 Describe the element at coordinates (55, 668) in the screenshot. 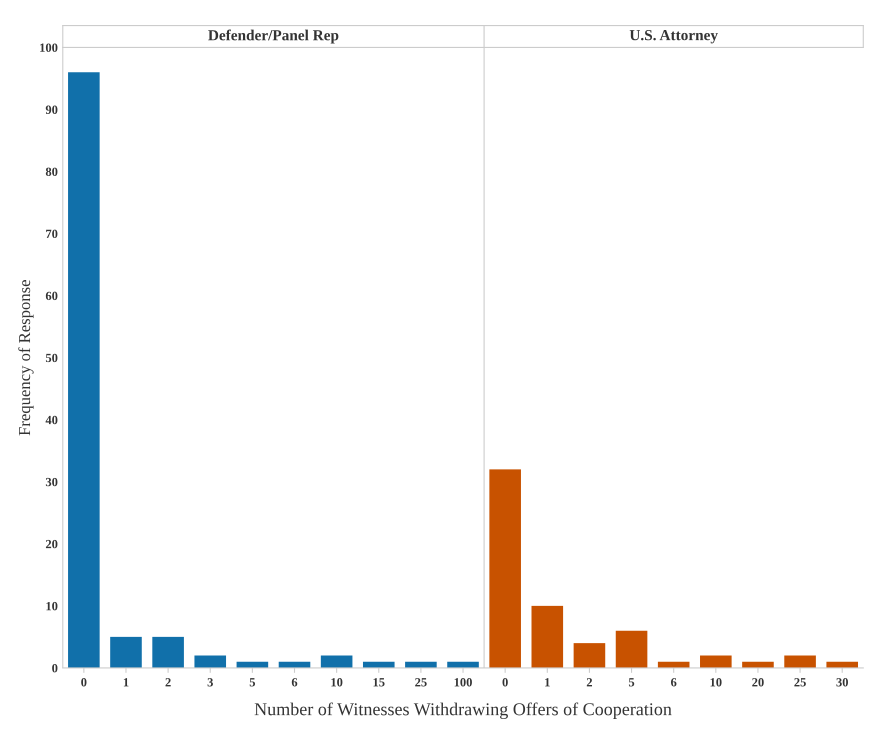

I see `y-tick-label: 0` at that location.